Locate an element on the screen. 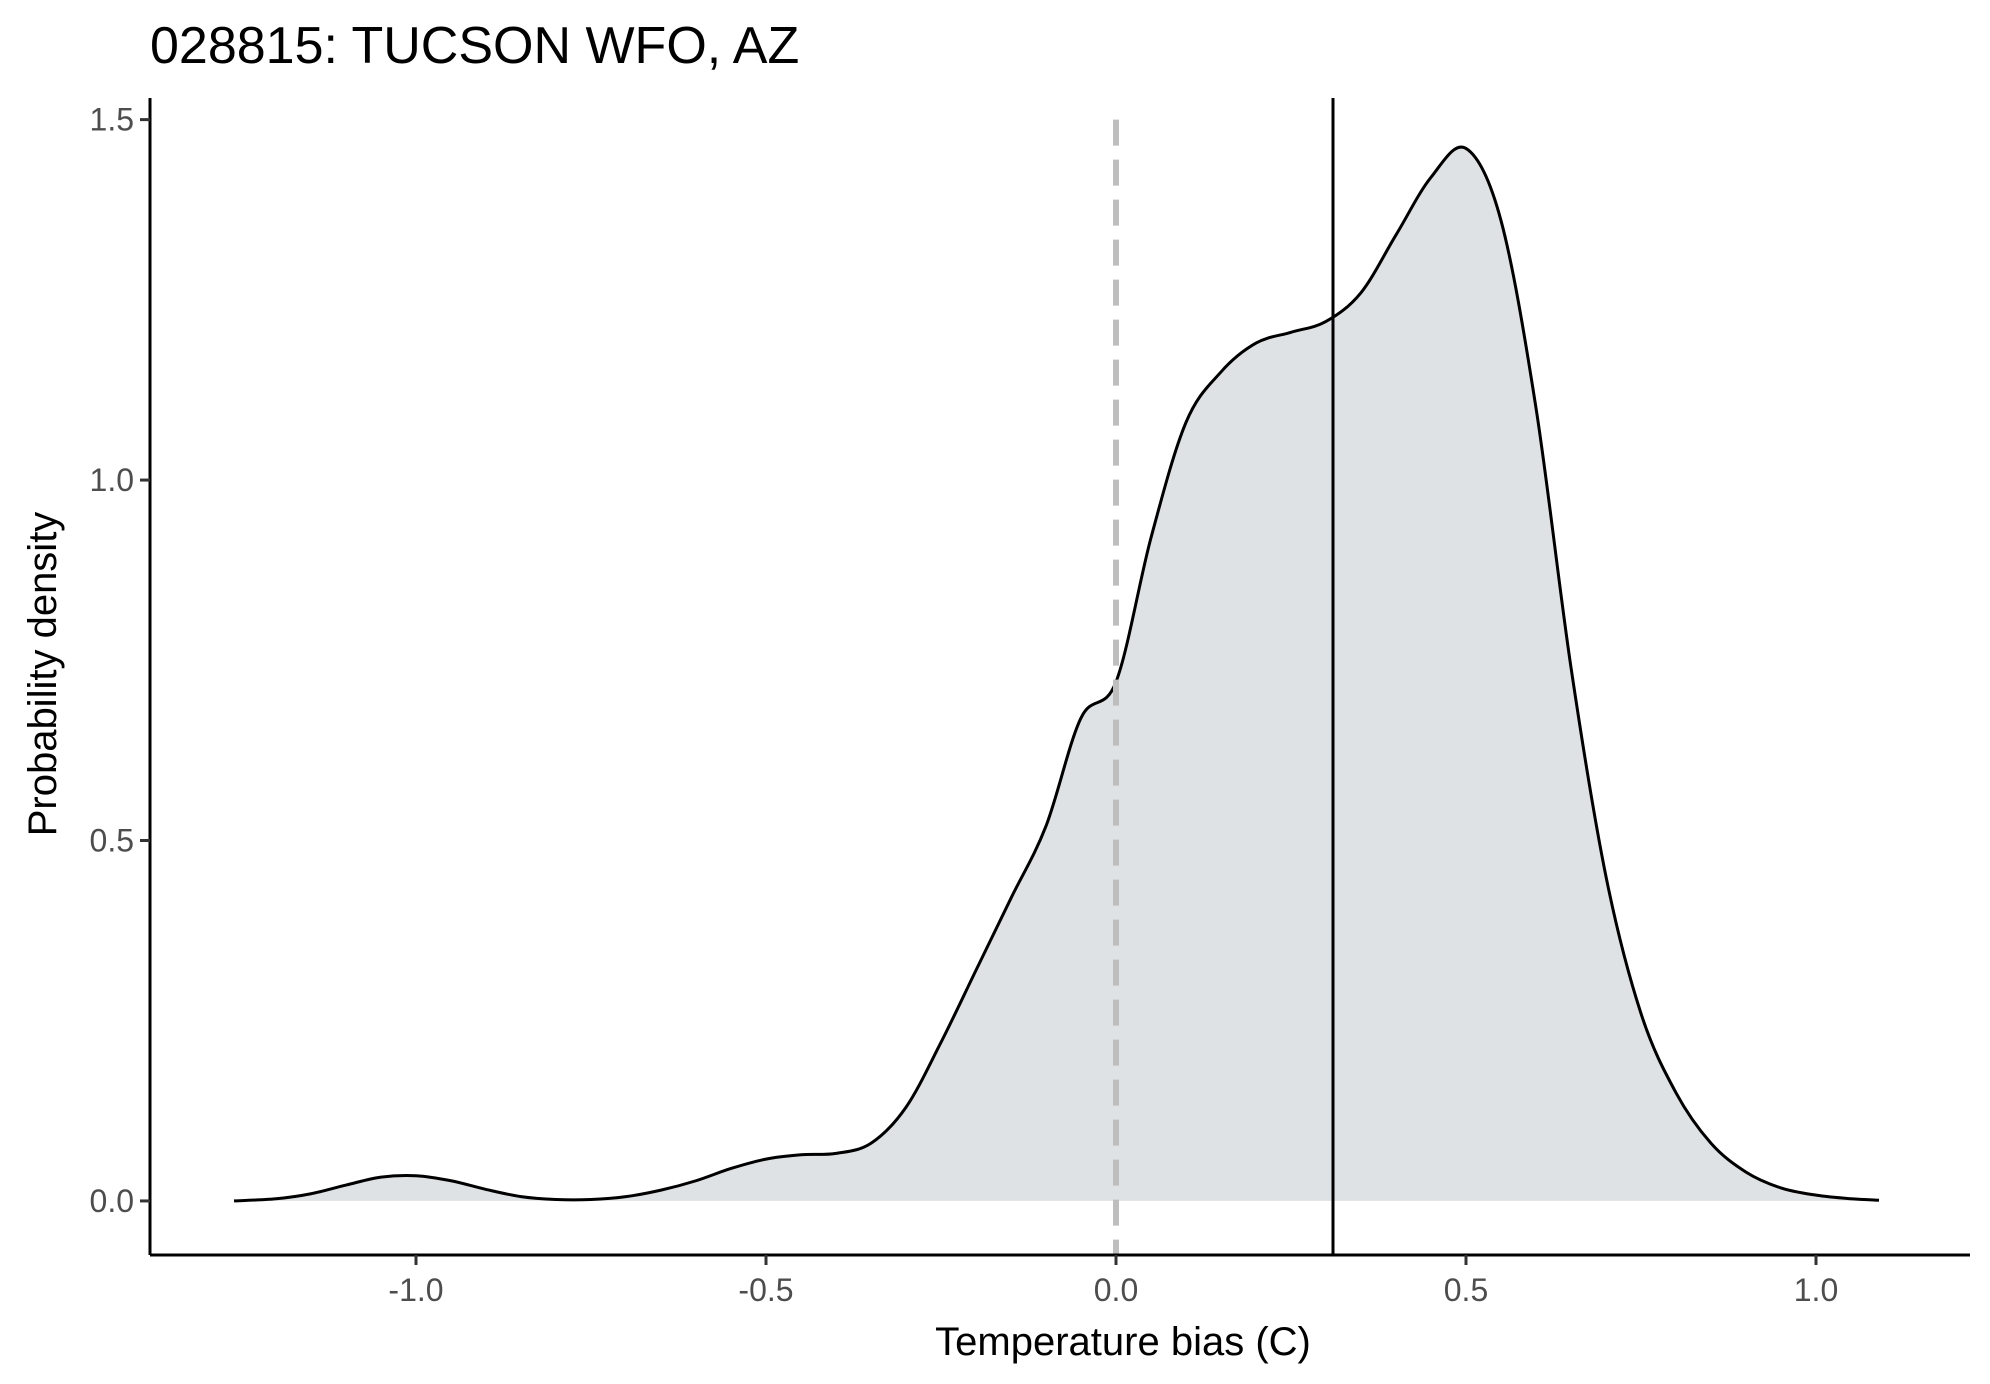  x-tick-label: -1.0 is located at coordinates (415, 1290).